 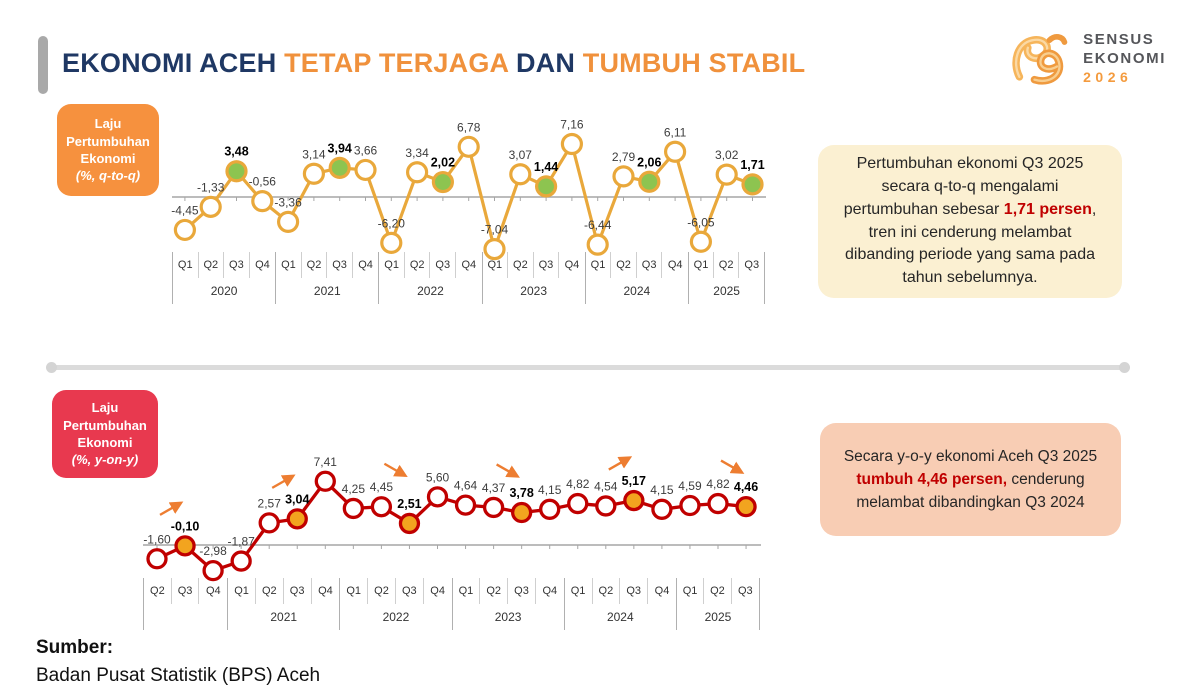 What do you see at coordinates (288, 202) in the screenshot?
I see `data-point-label: -3,36` at bounding box center [288, 202].